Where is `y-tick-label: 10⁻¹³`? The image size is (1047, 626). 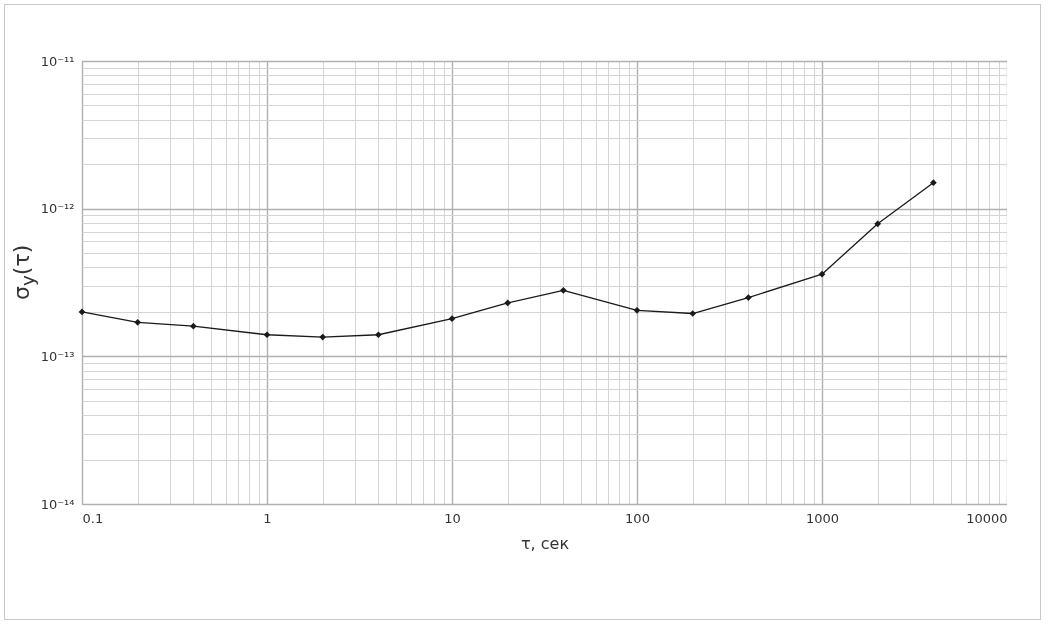 y-tick-label: 10⁻¹³ is located at coordinates (57, 356).